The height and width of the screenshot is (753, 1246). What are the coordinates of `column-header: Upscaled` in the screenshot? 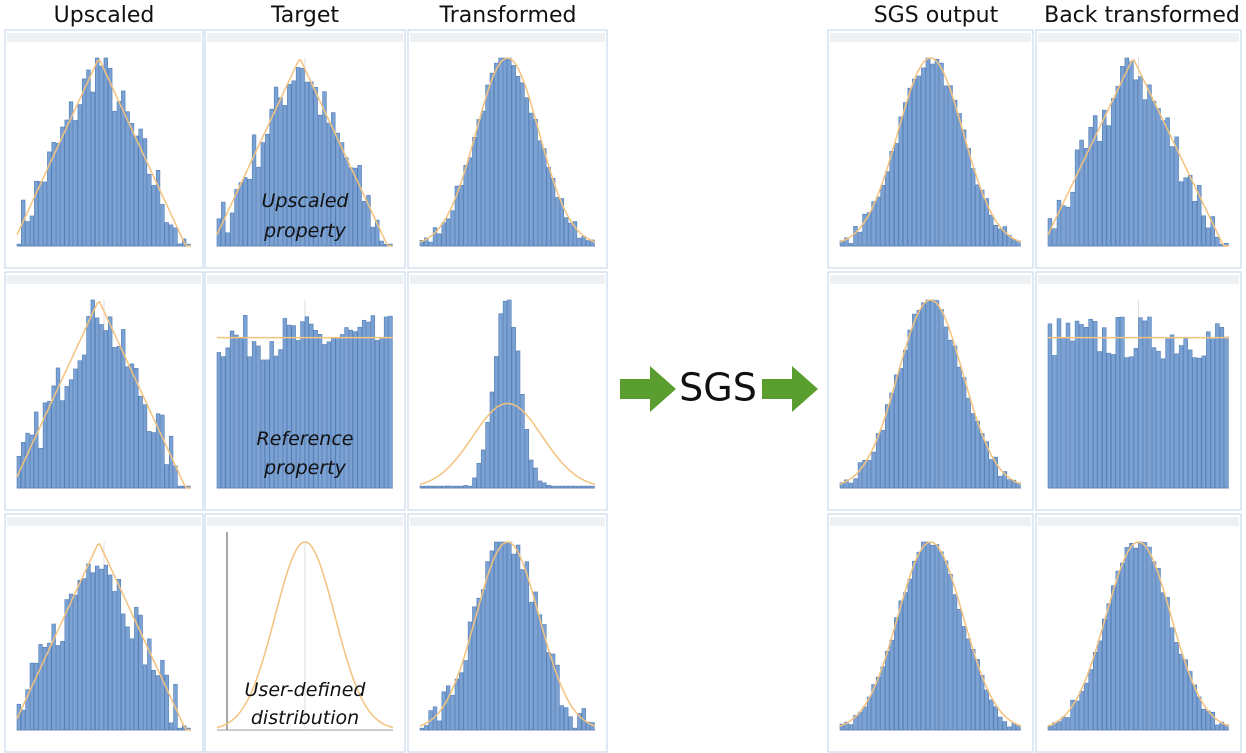 It's located at (104, 15).